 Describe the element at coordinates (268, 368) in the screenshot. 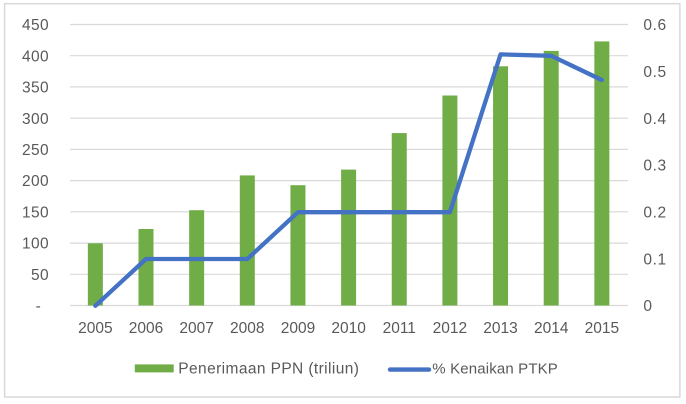

I see `svg-text: Penerimaan PPN (triliun)` at that location.